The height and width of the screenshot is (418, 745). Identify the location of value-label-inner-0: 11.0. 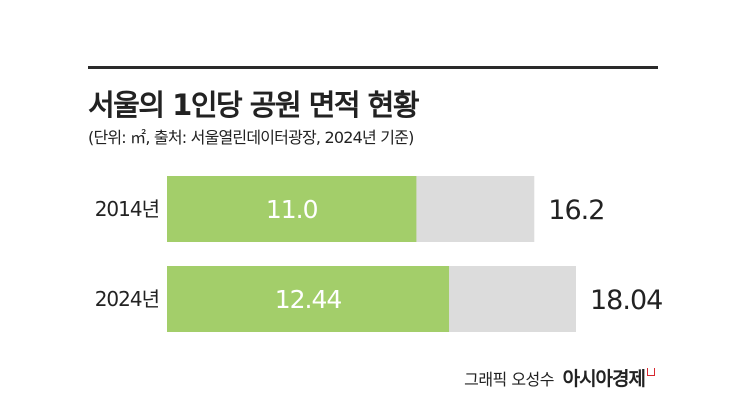
(292, 209).